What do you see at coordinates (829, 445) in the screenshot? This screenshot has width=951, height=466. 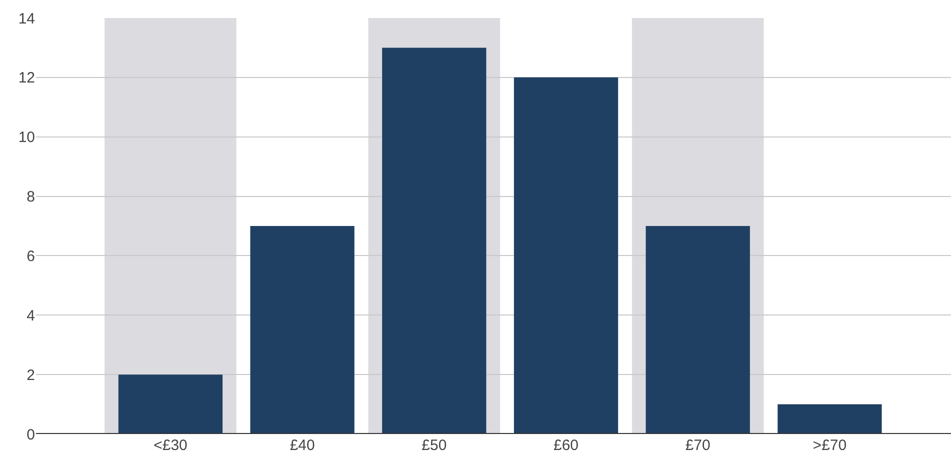 I see `x-tick-label: >£70` at bounding box center [829, 445].